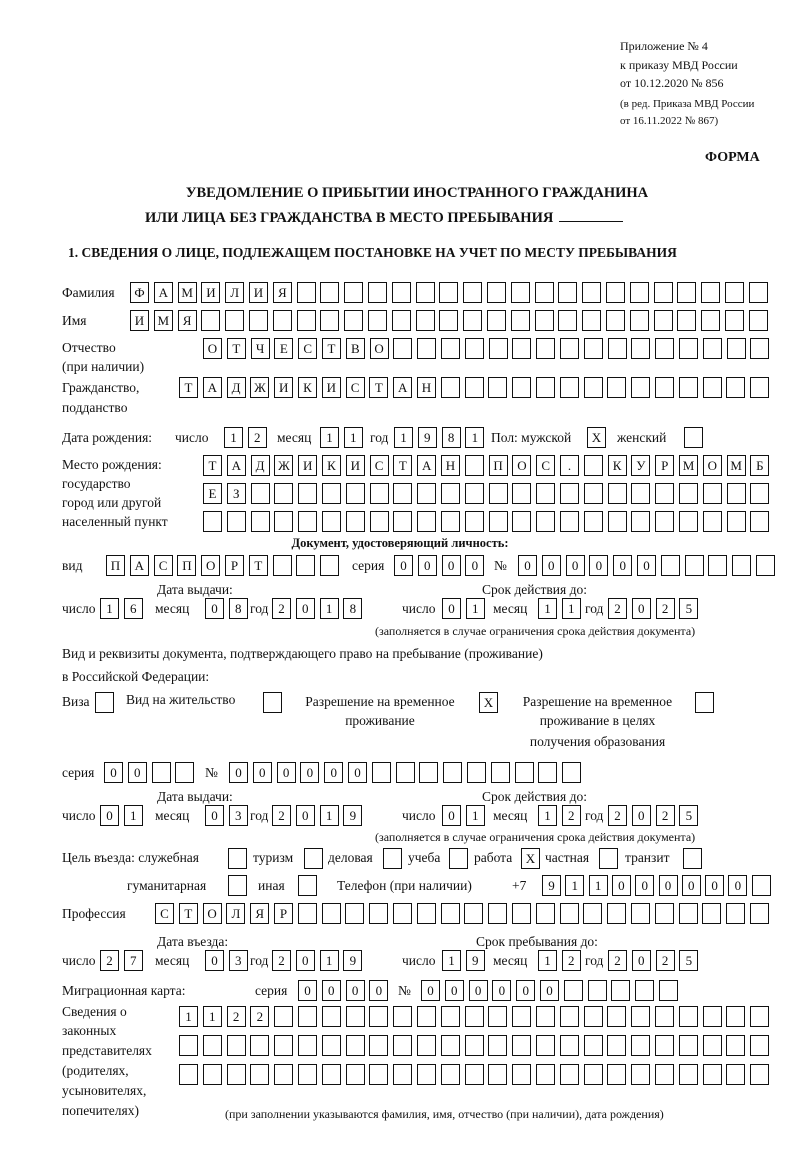 This screenshot has height=1163, width=800. What do you see at coordinates (238, 608) in the screenshot?
I see `char-box: 8` at bounding box center [238, 608].